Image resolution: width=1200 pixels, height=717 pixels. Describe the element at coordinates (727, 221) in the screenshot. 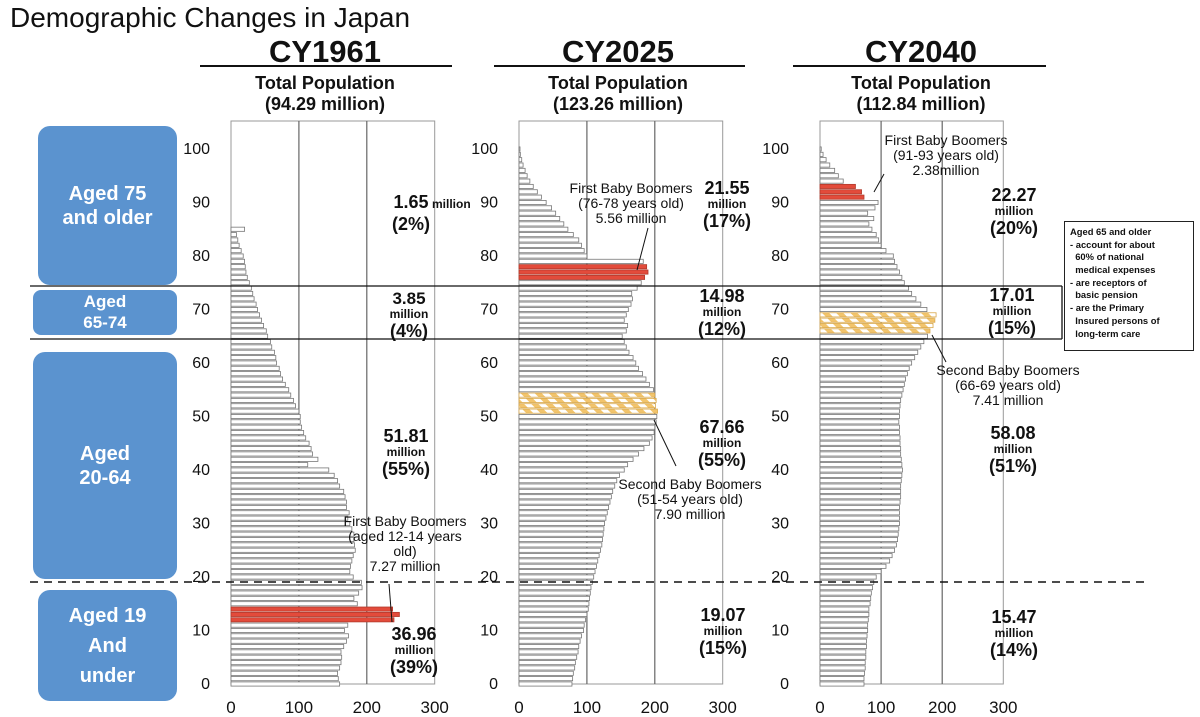

I see `group-total-share: (17%)` at that location.